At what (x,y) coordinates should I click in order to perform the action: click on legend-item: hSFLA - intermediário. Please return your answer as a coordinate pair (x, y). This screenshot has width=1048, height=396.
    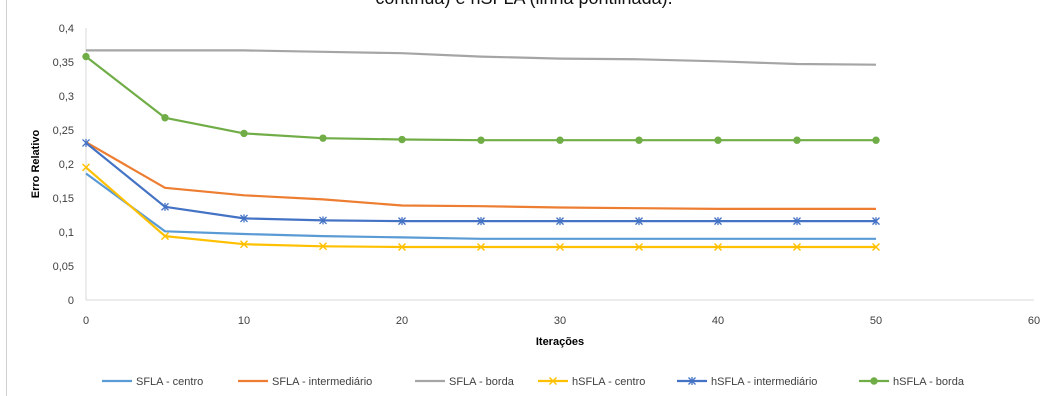
    Looking at the image, I should click on (747, 382).